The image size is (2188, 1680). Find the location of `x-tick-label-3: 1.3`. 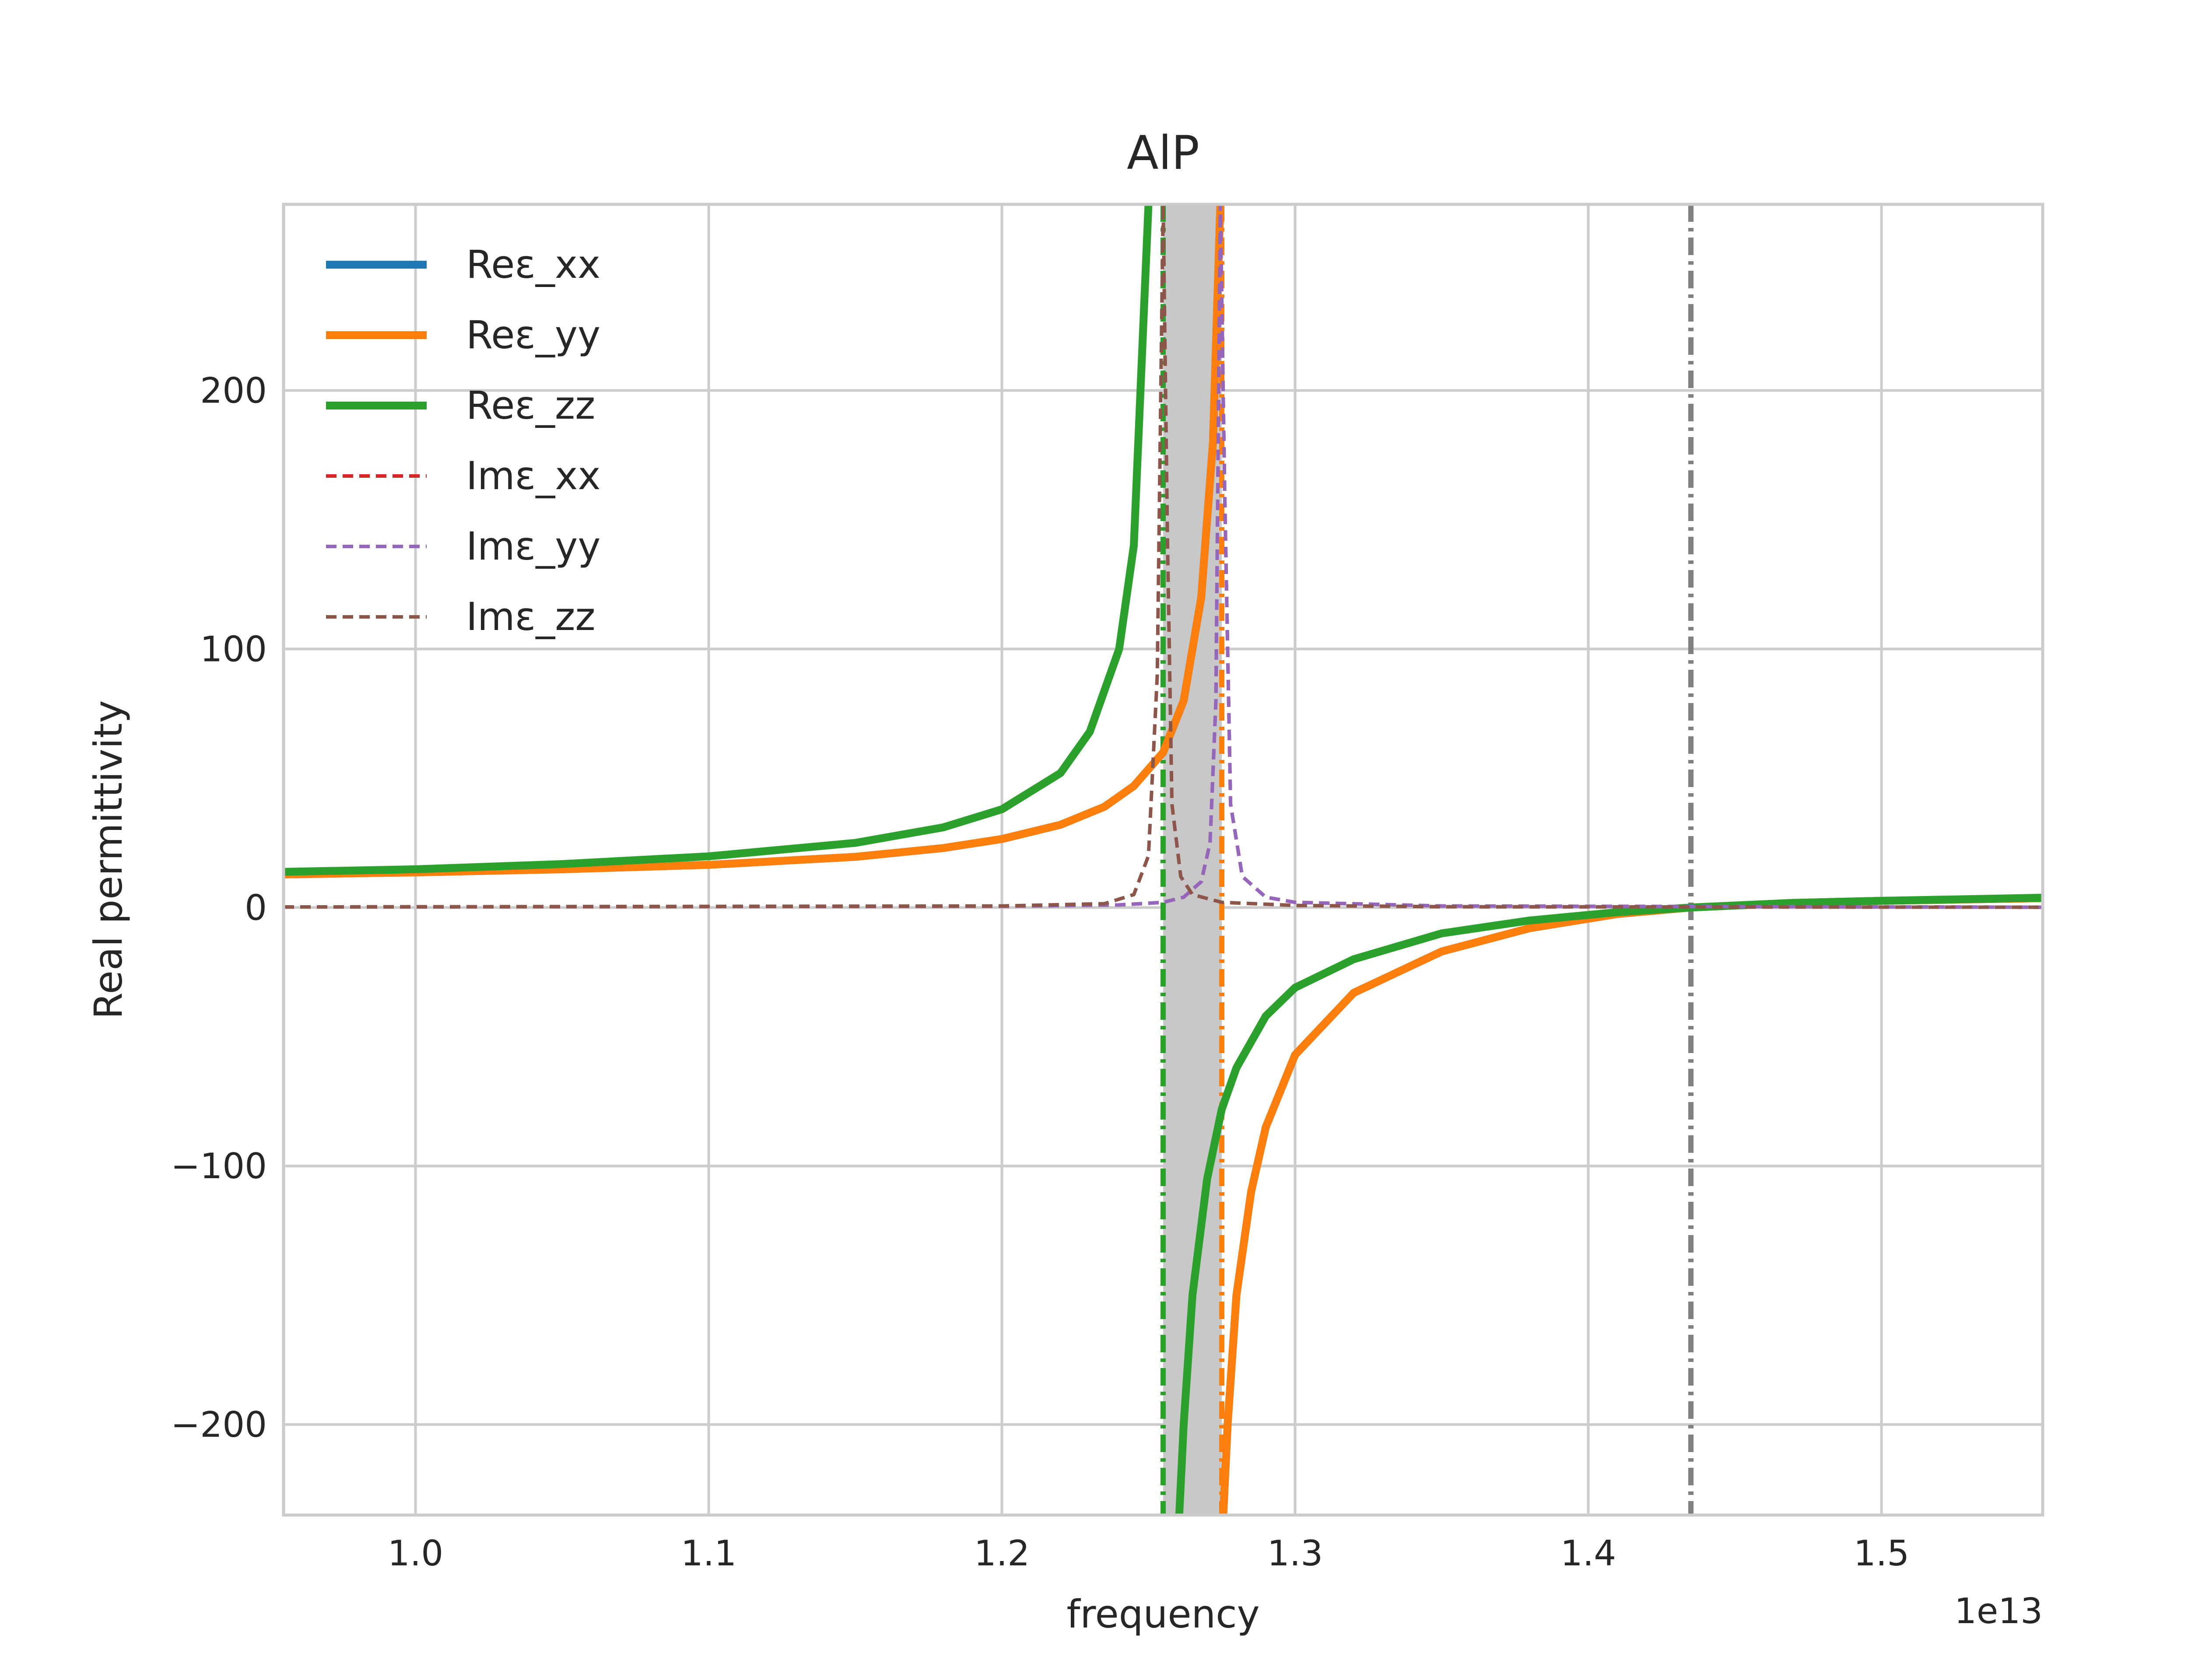

x-tick-label-3: 1.3 is located at coordinates (1295, 1553).